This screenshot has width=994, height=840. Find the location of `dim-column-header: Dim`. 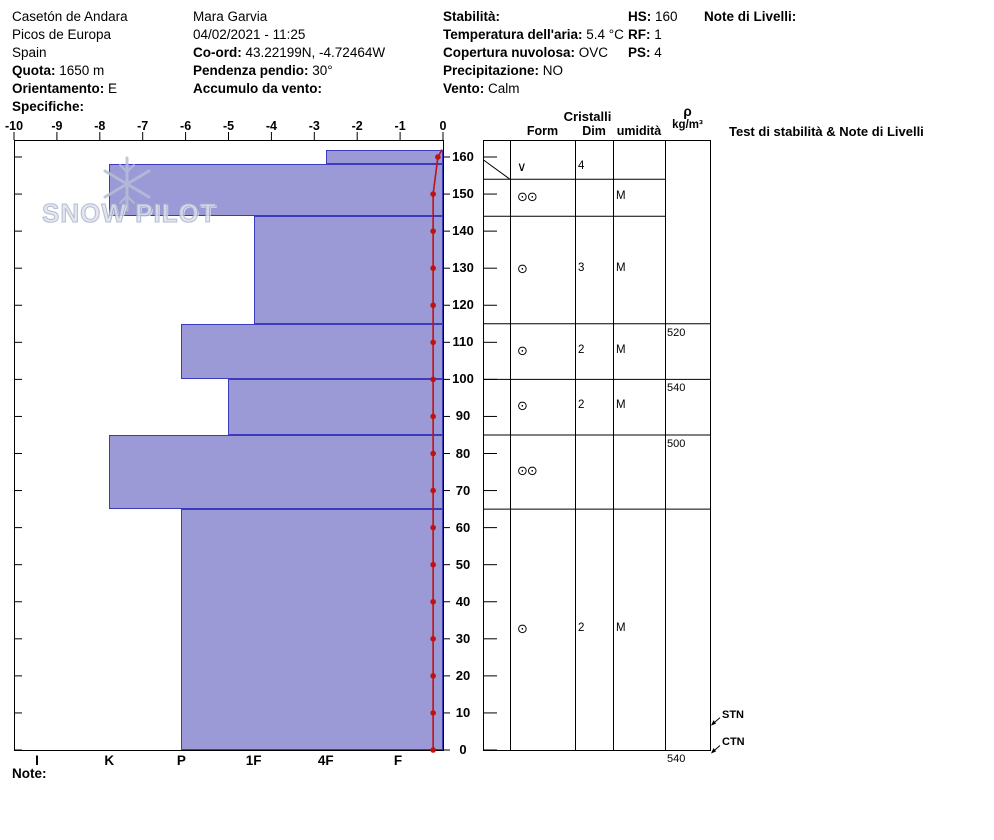

dim-column-header: Dim is located at coordinates (594, 131).